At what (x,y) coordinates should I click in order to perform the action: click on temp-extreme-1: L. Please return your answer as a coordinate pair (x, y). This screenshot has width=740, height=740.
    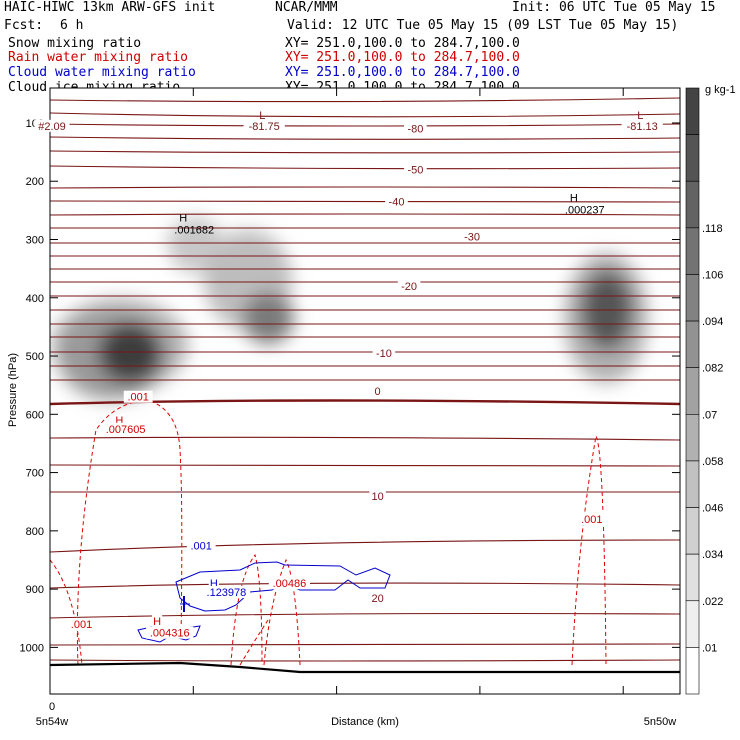
    Looking at the image, I should click on (640, 116).